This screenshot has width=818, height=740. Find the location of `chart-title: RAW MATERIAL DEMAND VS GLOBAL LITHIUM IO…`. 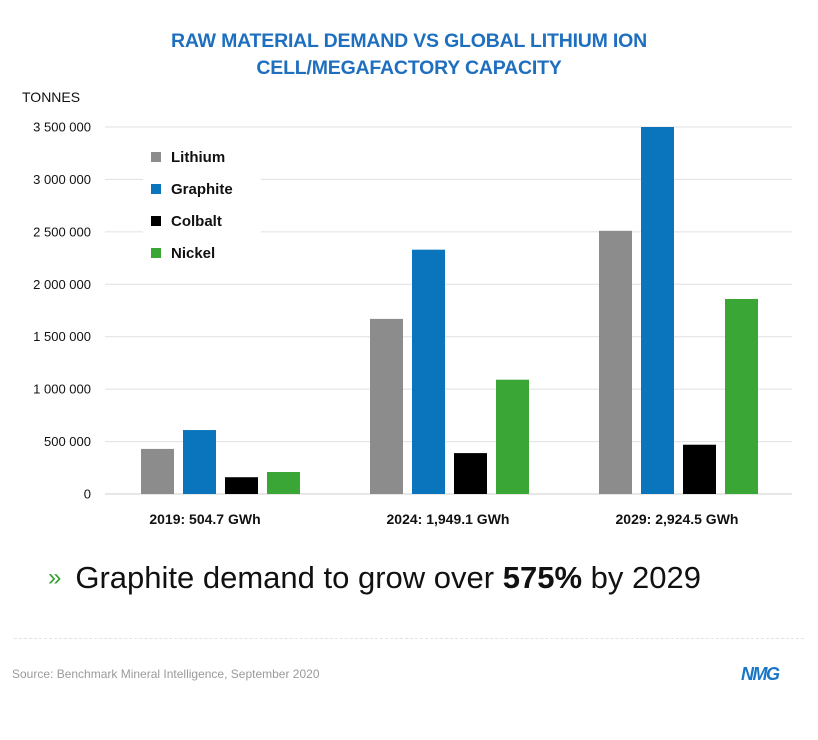

chart-title: RAW MATERIAL DEMAND VS GLOBAL LITHIUM IO… is located at coordinates (409, 55).